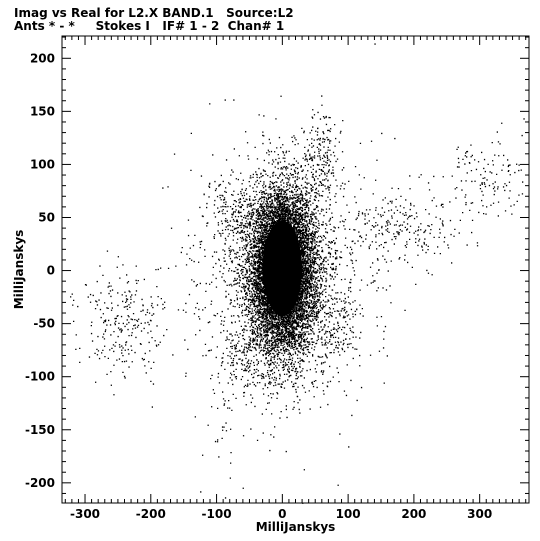 Image resolution: width=540 pixels, height=541 pixels. What do you see at coordinates (42, 111) in the screenshot?
I see `y-tick-label: 150` at bounding box center [42, 111].